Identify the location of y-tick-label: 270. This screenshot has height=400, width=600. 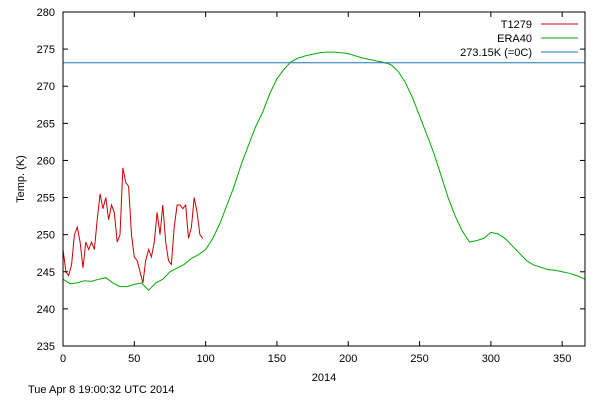
(46, 87).